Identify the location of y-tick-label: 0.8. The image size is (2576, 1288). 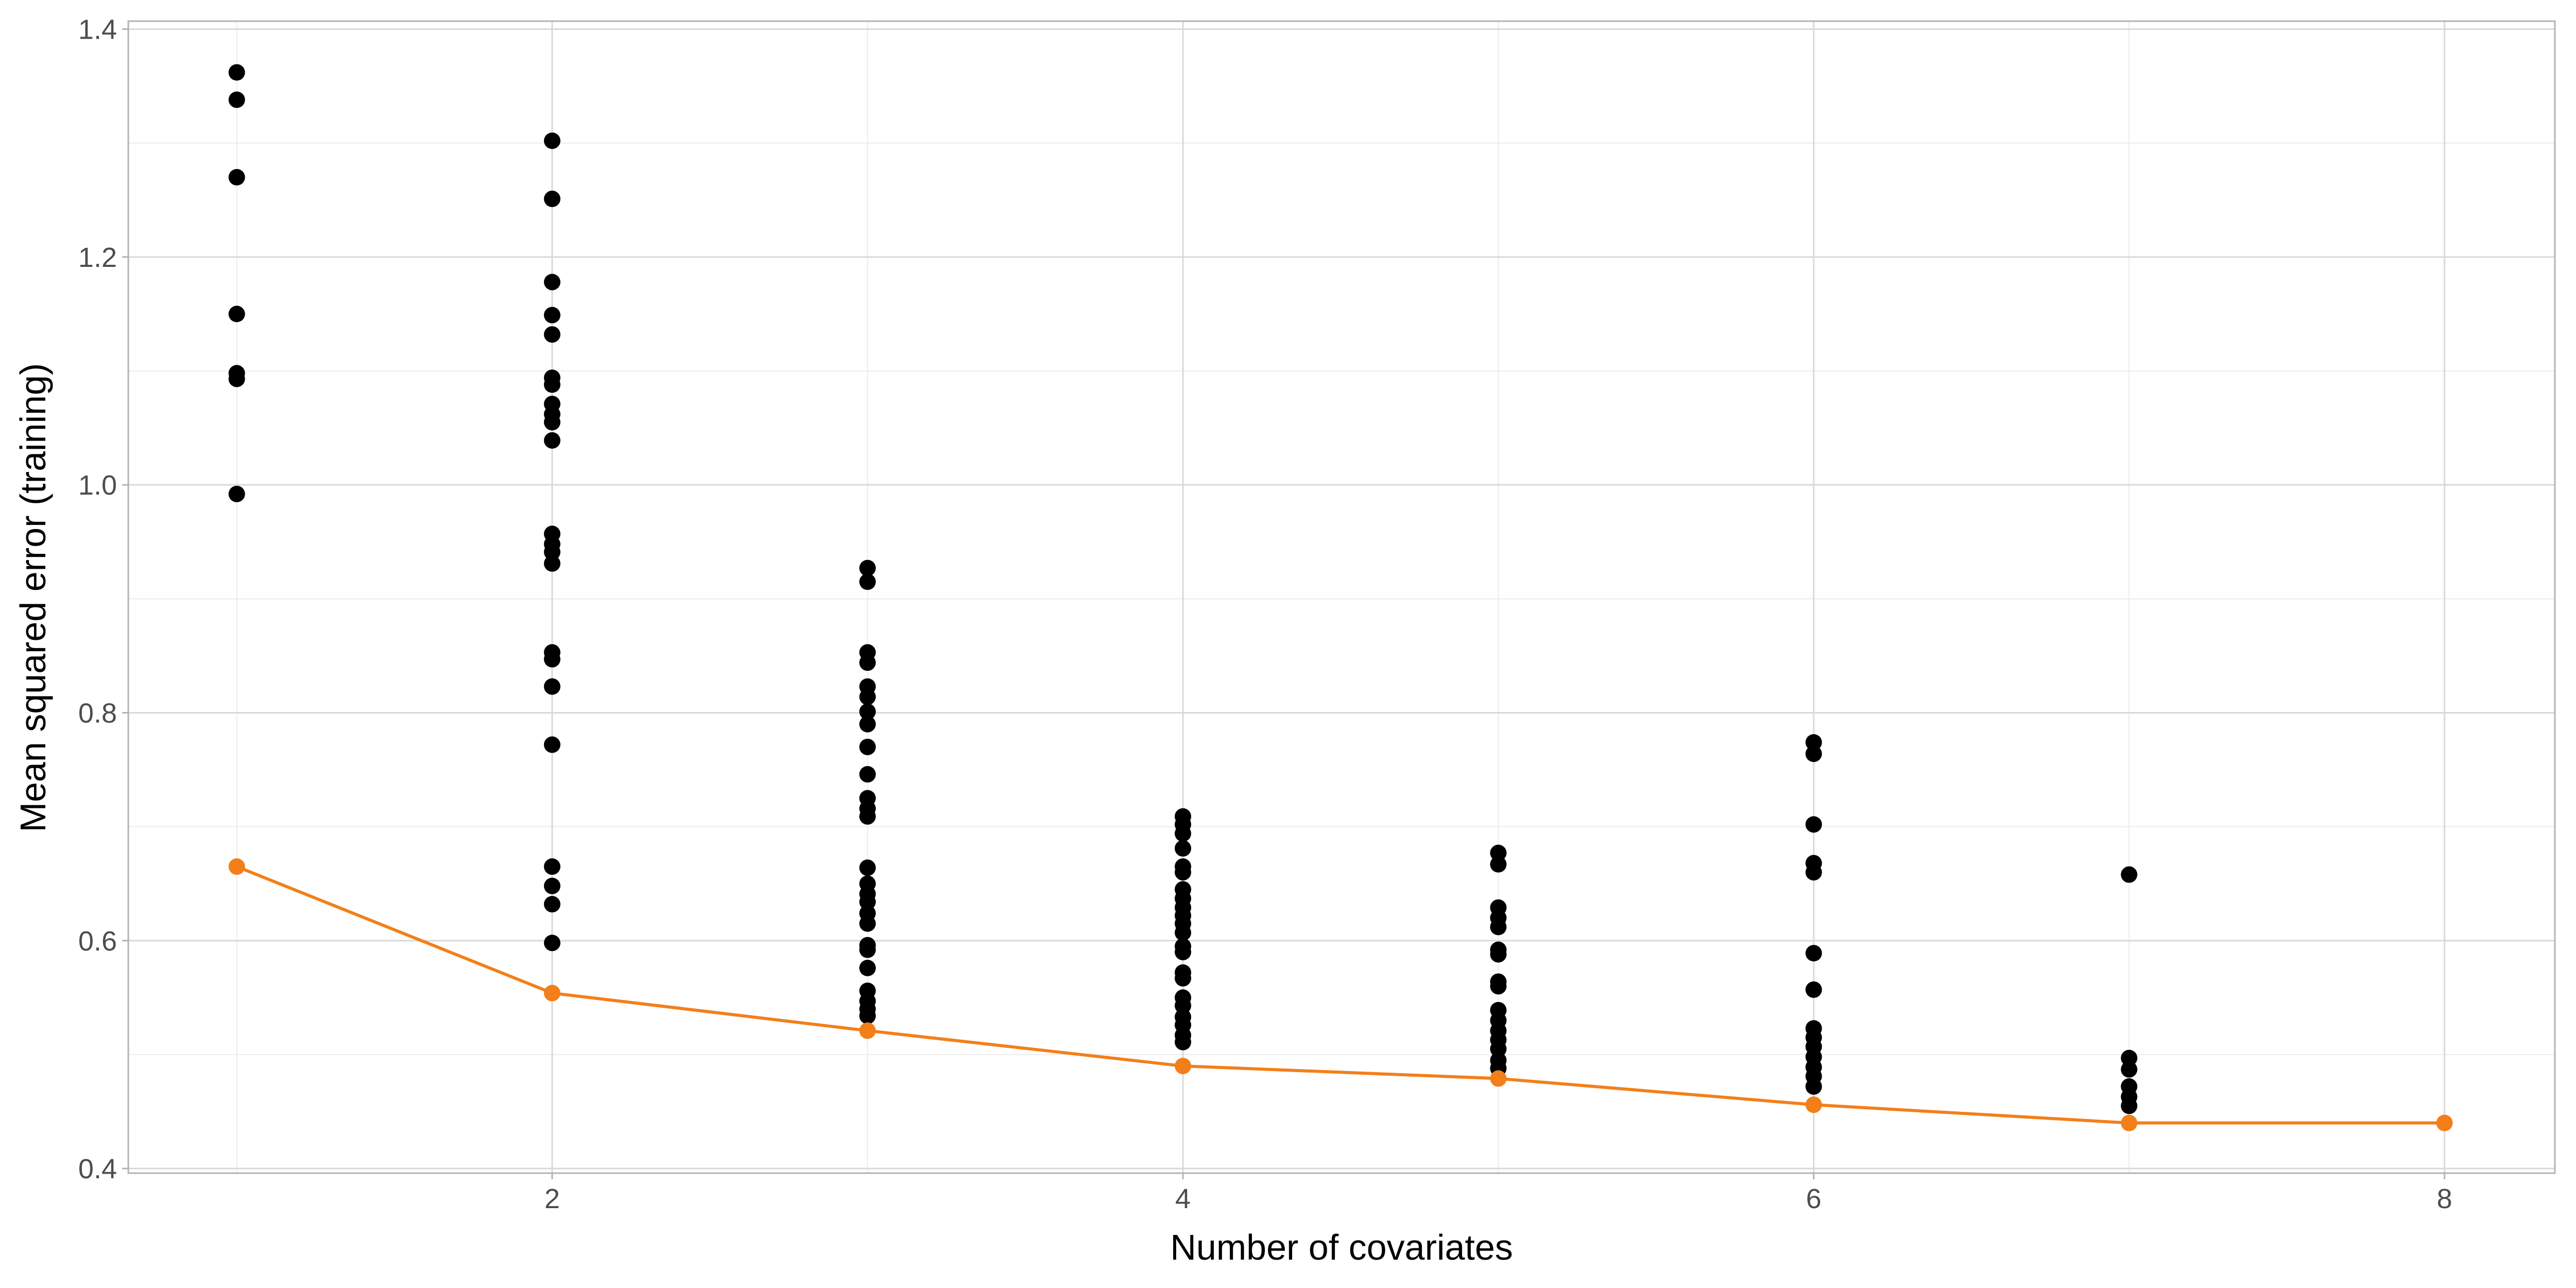
(97, 713).